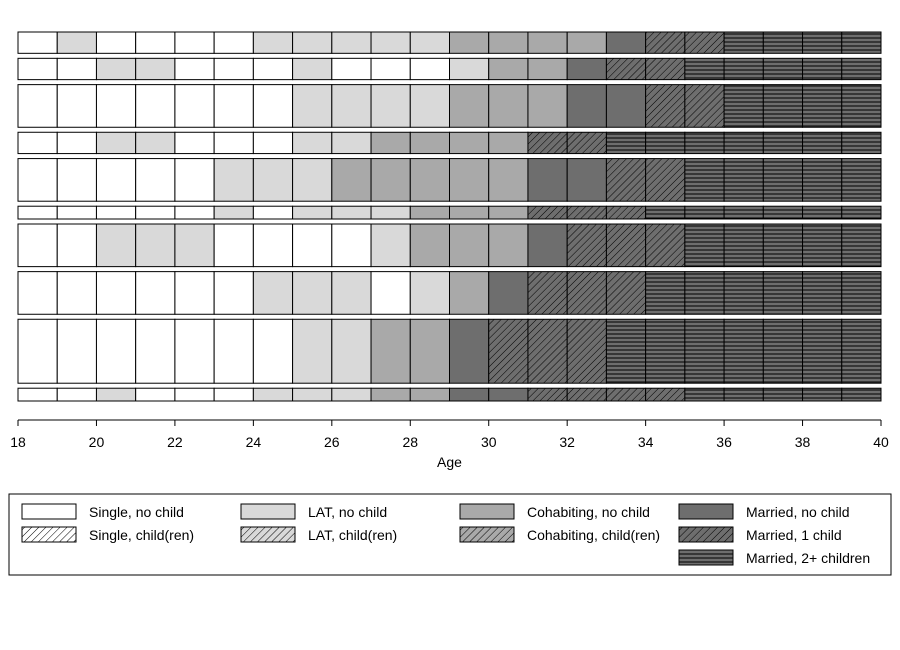 This screenshot has height=650, width=900. What do you see at coordinates (318, 534) in the screenshot?
I see `legend-item: LAT, child(ren)` at bounding box center [318, 534].